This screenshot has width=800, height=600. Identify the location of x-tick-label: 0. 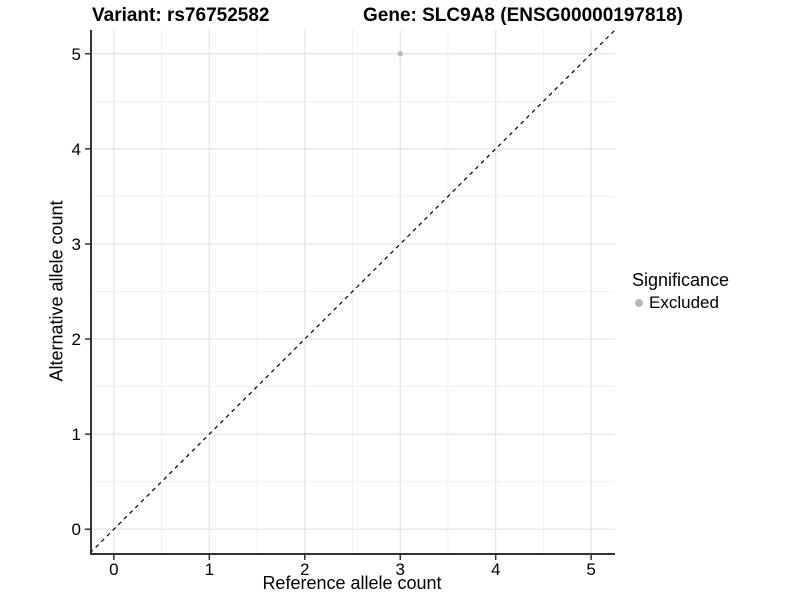
(114, 569).